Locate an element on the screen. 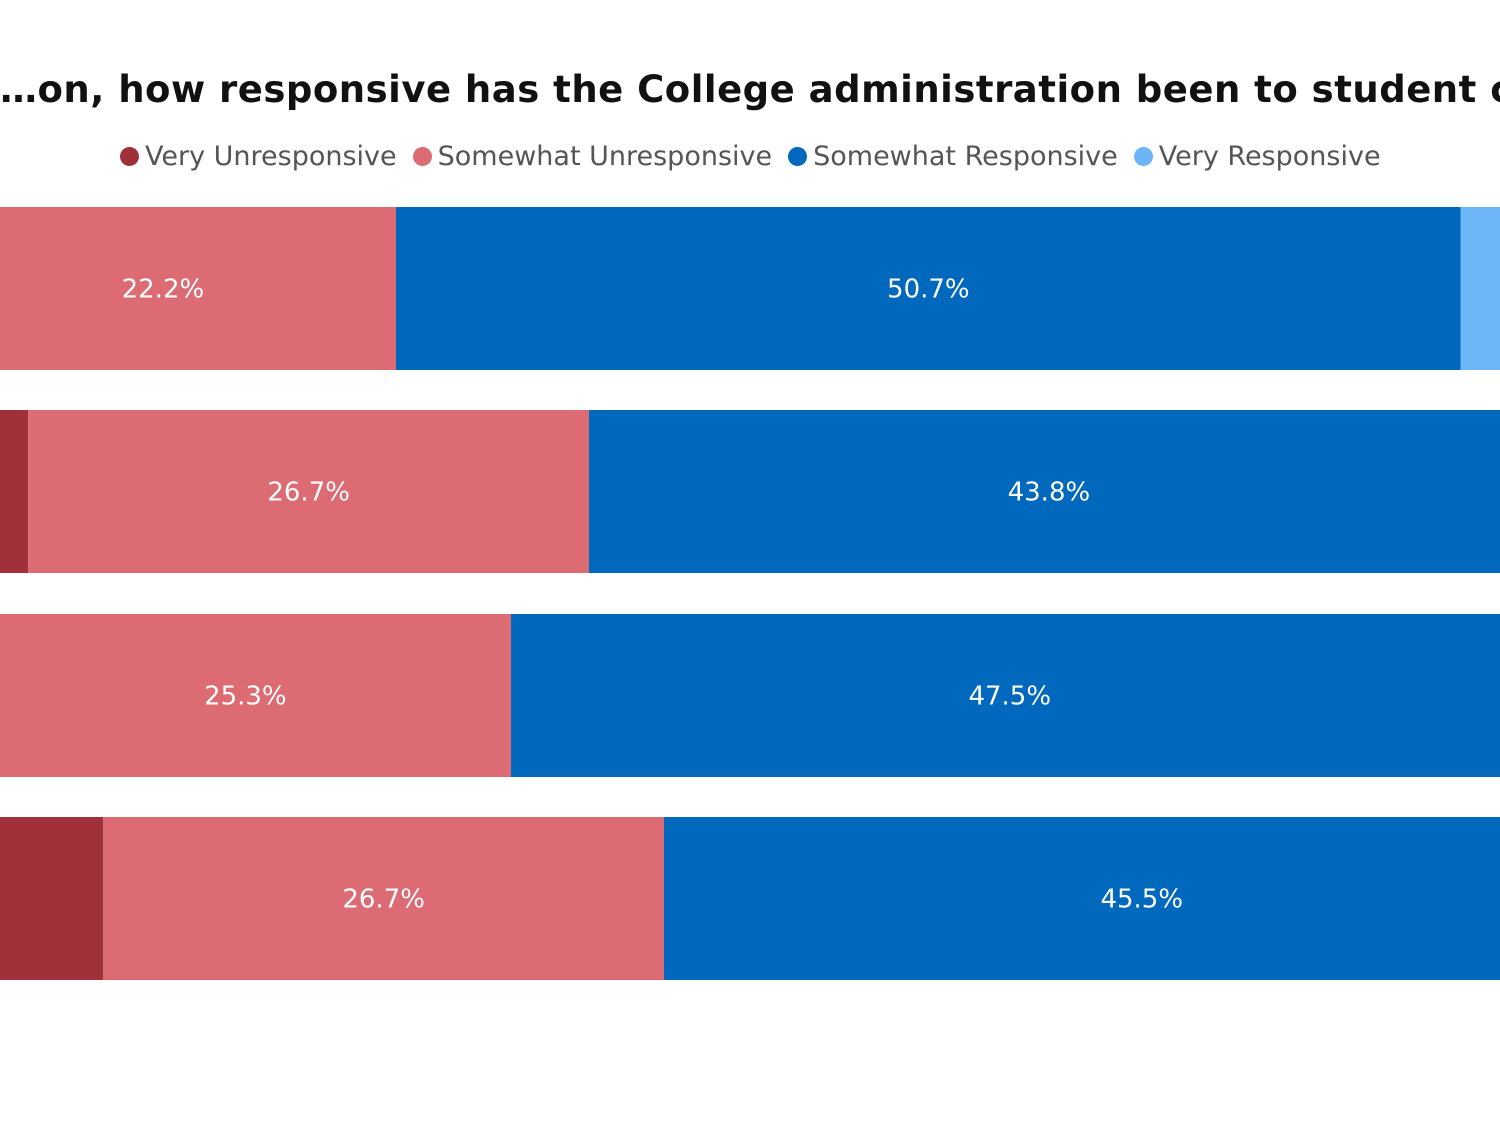 Image resolution: width=1500 pixels, height=1125 pixels. legend-dot-very-responsive is located at coordinates (1143, 156).